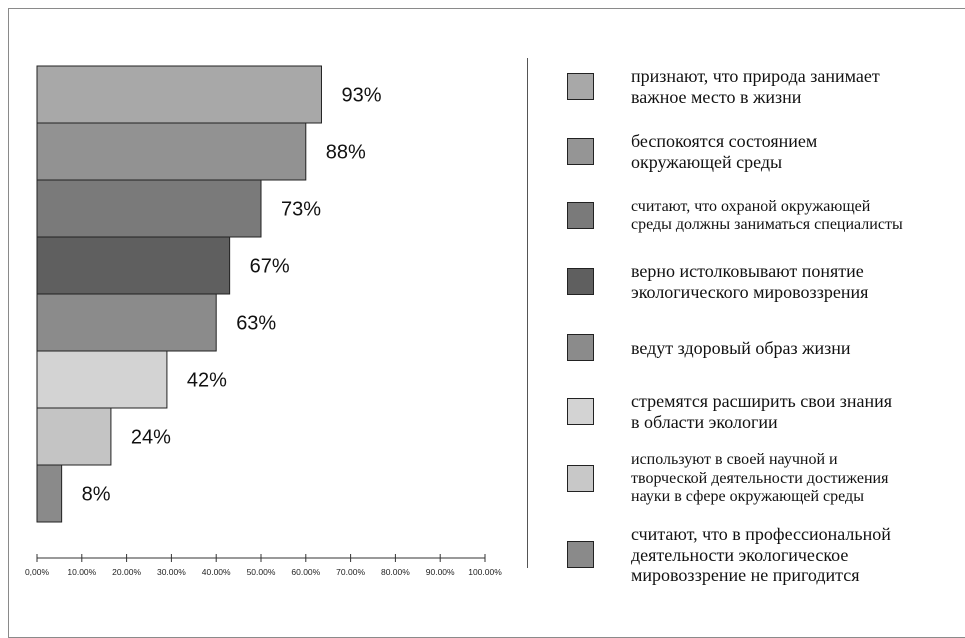 The image size is (965, 638). Describe the element at coordinates (346, 153) in the screenshot. I see `bar-value-label: 88%` at that location.